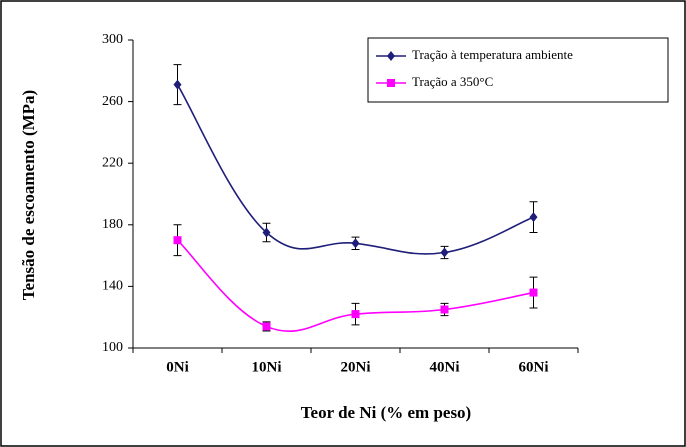  I want to click on legend-box, so click(518, 70).